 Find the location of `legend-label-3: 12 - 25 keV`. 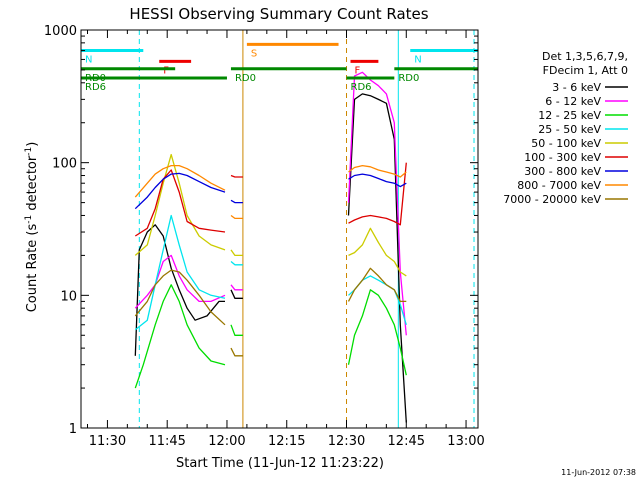

legend-label-3: 12 - 25 keV is located at coordinates (569, 115).